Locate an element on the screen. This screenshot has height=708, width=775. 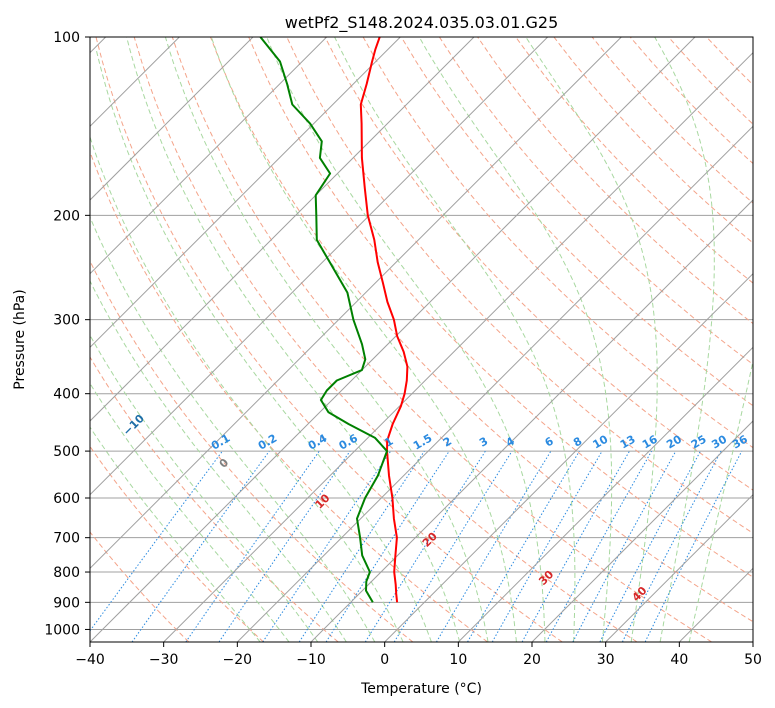
x-tick-label: −40 is located at coordinates (90, 660).